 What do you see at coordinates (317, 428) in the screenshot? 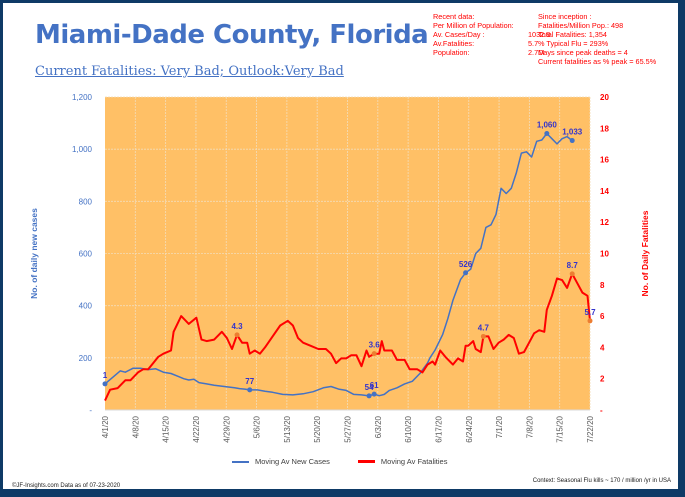
I see `x-tick-label: 5/20/20` at bounding box center [317, 428].